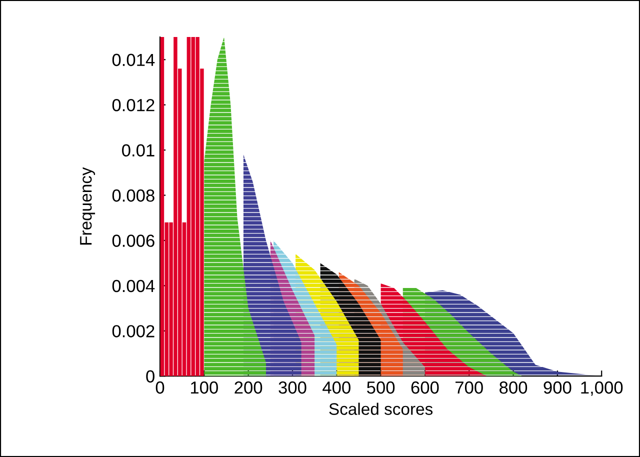 Image resolution: width=640 pixels, height=457 pixels. Describe the element at coordinates (336, 387) in the screenshot. I see `x-tick-label: 400` at that location.